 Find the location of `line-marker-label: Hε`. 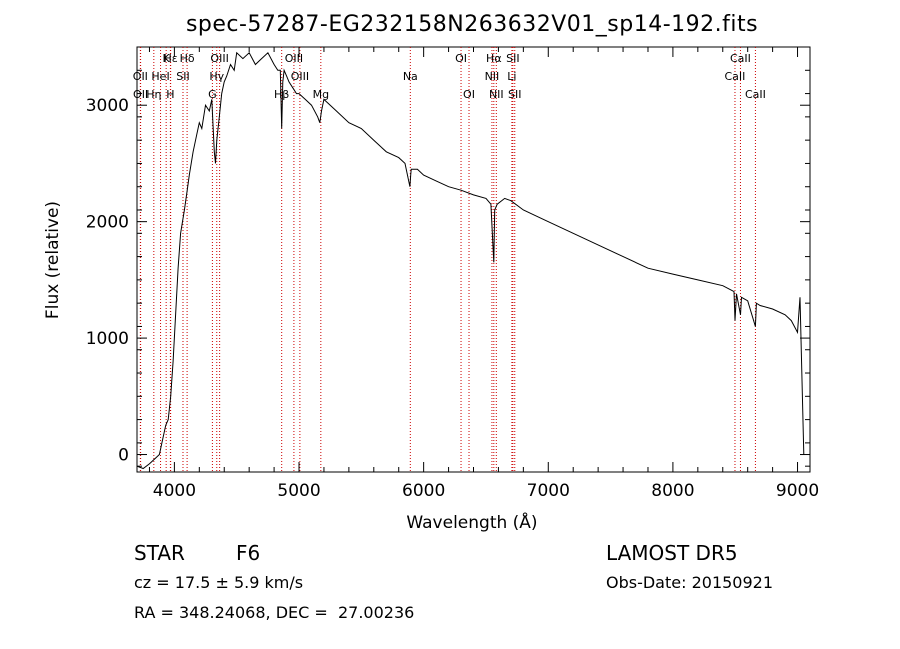

line-marker-label: Hε is located at coordinates (171, 58).